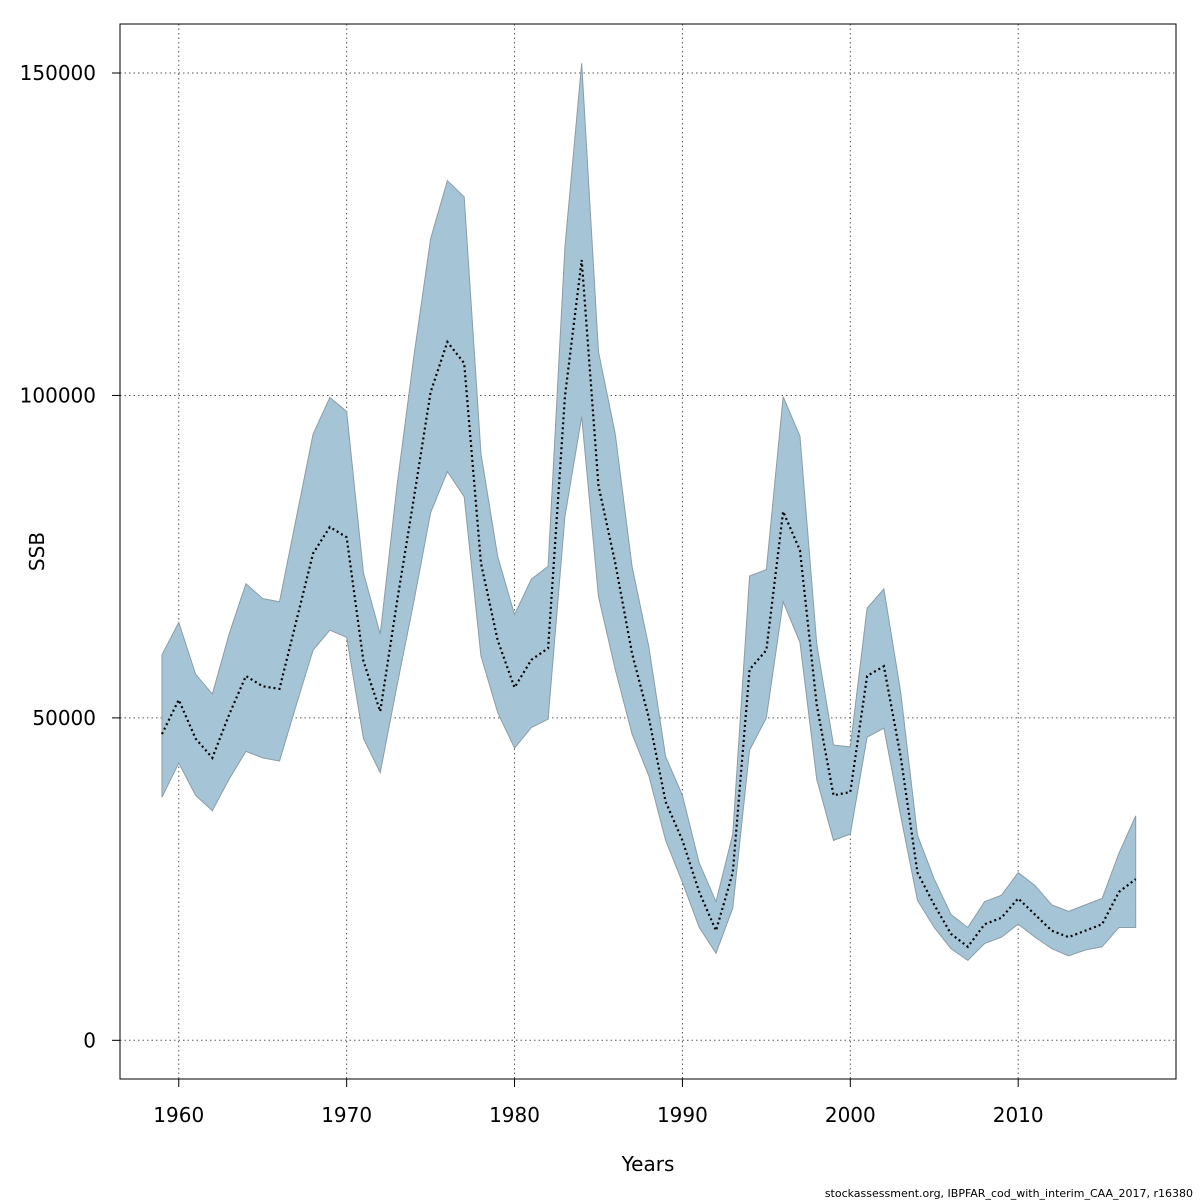  Describe the element at coordinates (598, 1103) in the screenshot. I see `x-axis: 1960 1970 1980 1990 2000 2010` at that location.